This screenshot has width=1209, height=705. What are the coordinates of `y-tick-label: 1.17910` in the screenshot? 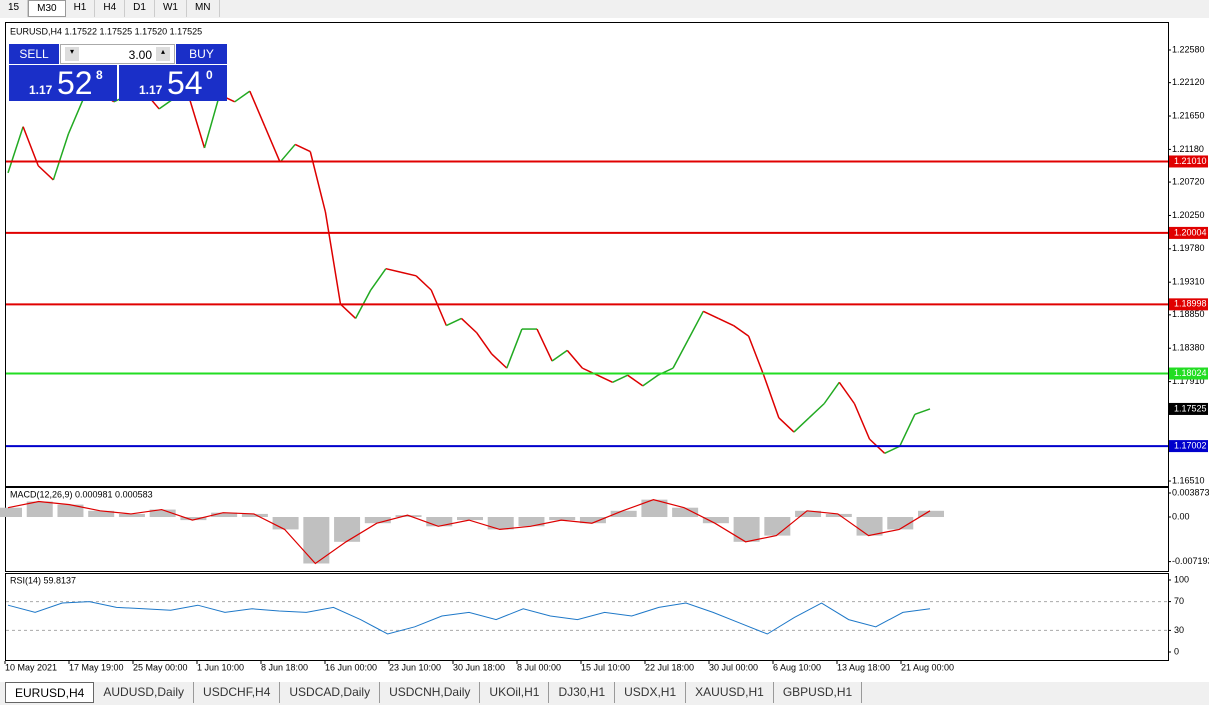 It's located at (1188, 381).